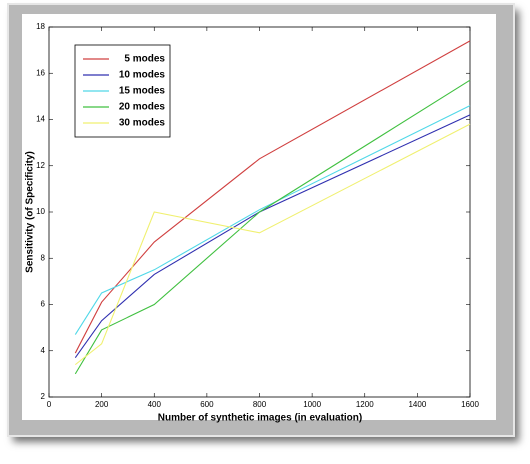 This screenshot has width=530, height=464. Describe the element at coordinates (43, 396) in the screenshot. I see `y-tick-label: 2` at that location.